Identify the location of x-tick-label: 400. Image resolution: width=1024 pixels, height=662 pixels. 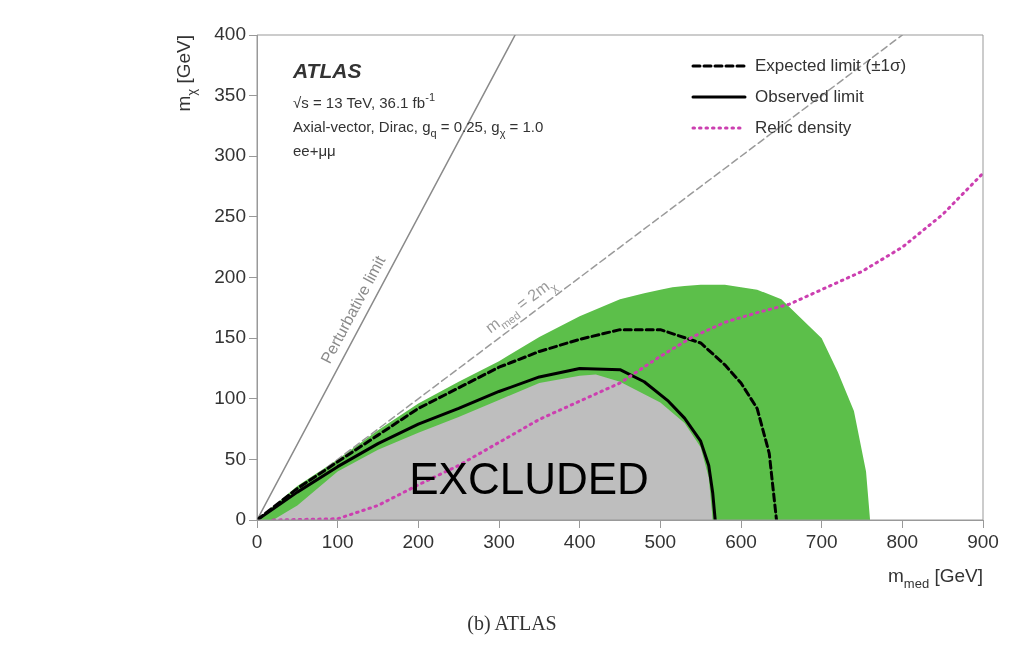
(579, 541).